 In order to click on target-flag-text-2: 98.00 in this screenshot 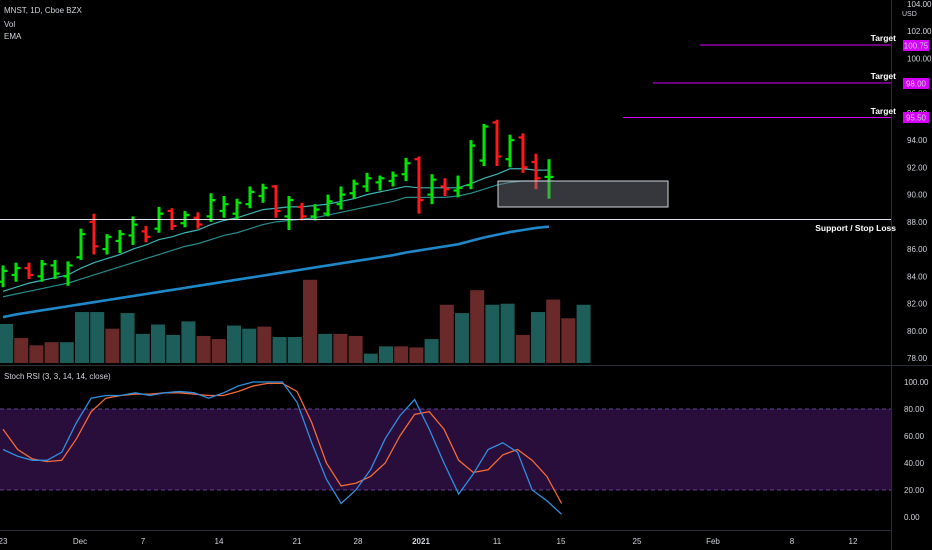, I will do `click(916, 84)`.